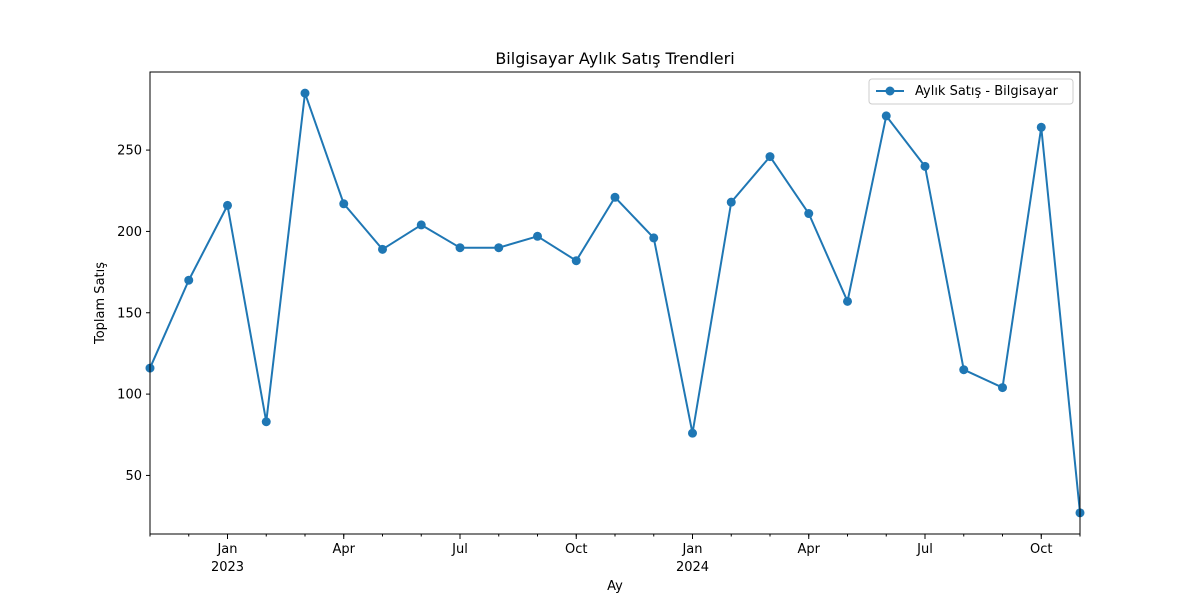 The width and height of the screenshot is (1200, 600). Describe the element at coordinates (100, 303) in the screenshot. I see `y-axis-title: Toplam Satış` at that location.